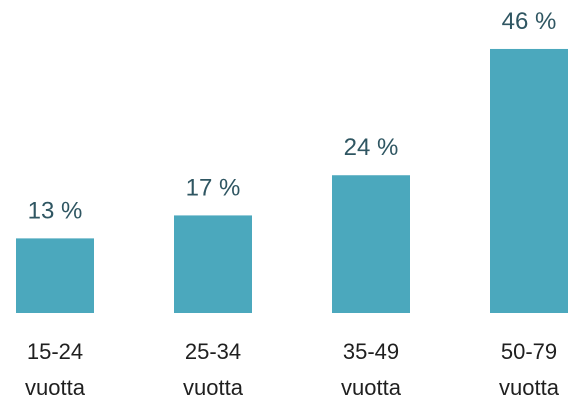 The image size is (570, 400). What do you see at coordinates (213, 369) in the screenshot?
I see `category-label: 25-34 vuotta` at bounding box center [213, 369].